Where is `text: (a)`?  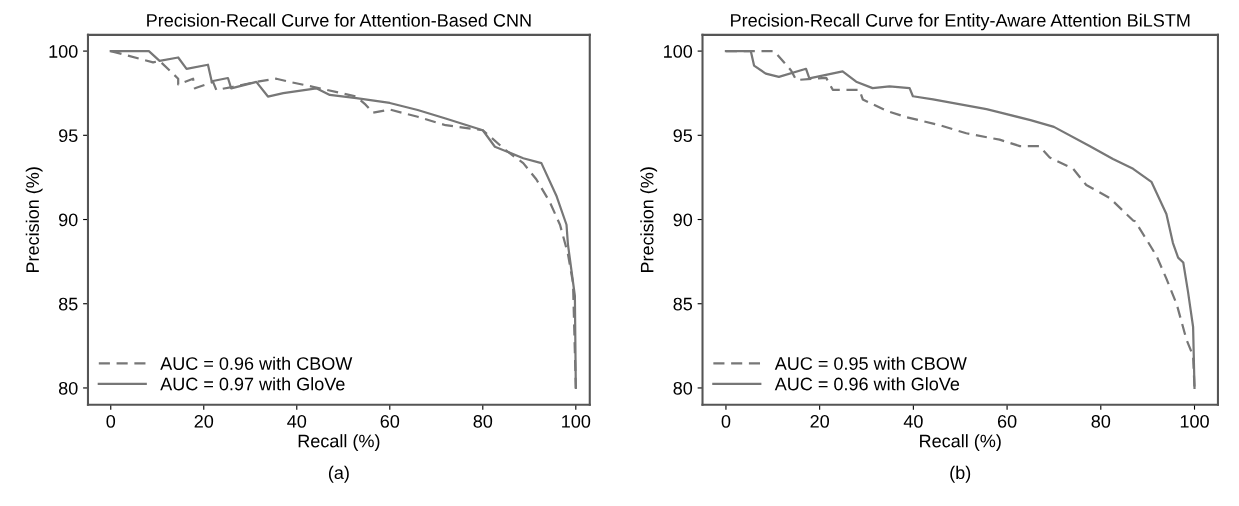 text: (a) is located at coordinates (338, 474).